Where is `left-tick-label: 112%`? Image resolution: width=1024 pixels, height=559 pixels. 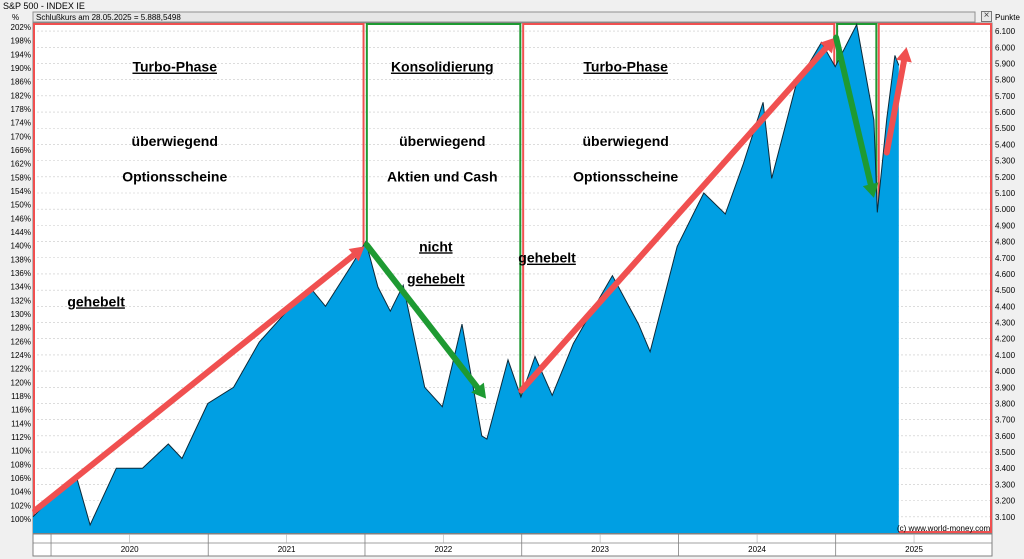
left-tick-label: 112% is located at coordinates (21, 437).